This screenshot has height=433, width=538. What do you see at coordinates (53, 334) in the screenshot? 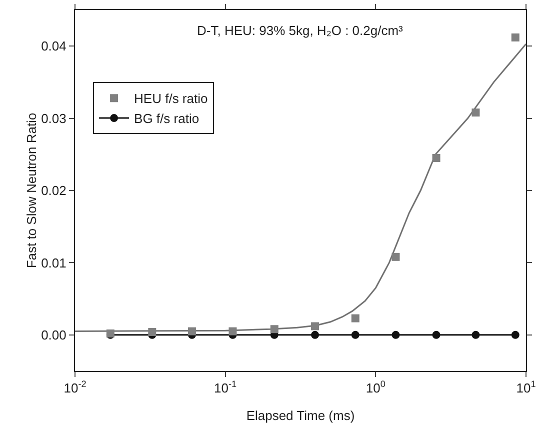
I see `y-tick-label: 0.00` at bounding box center [53, 334].